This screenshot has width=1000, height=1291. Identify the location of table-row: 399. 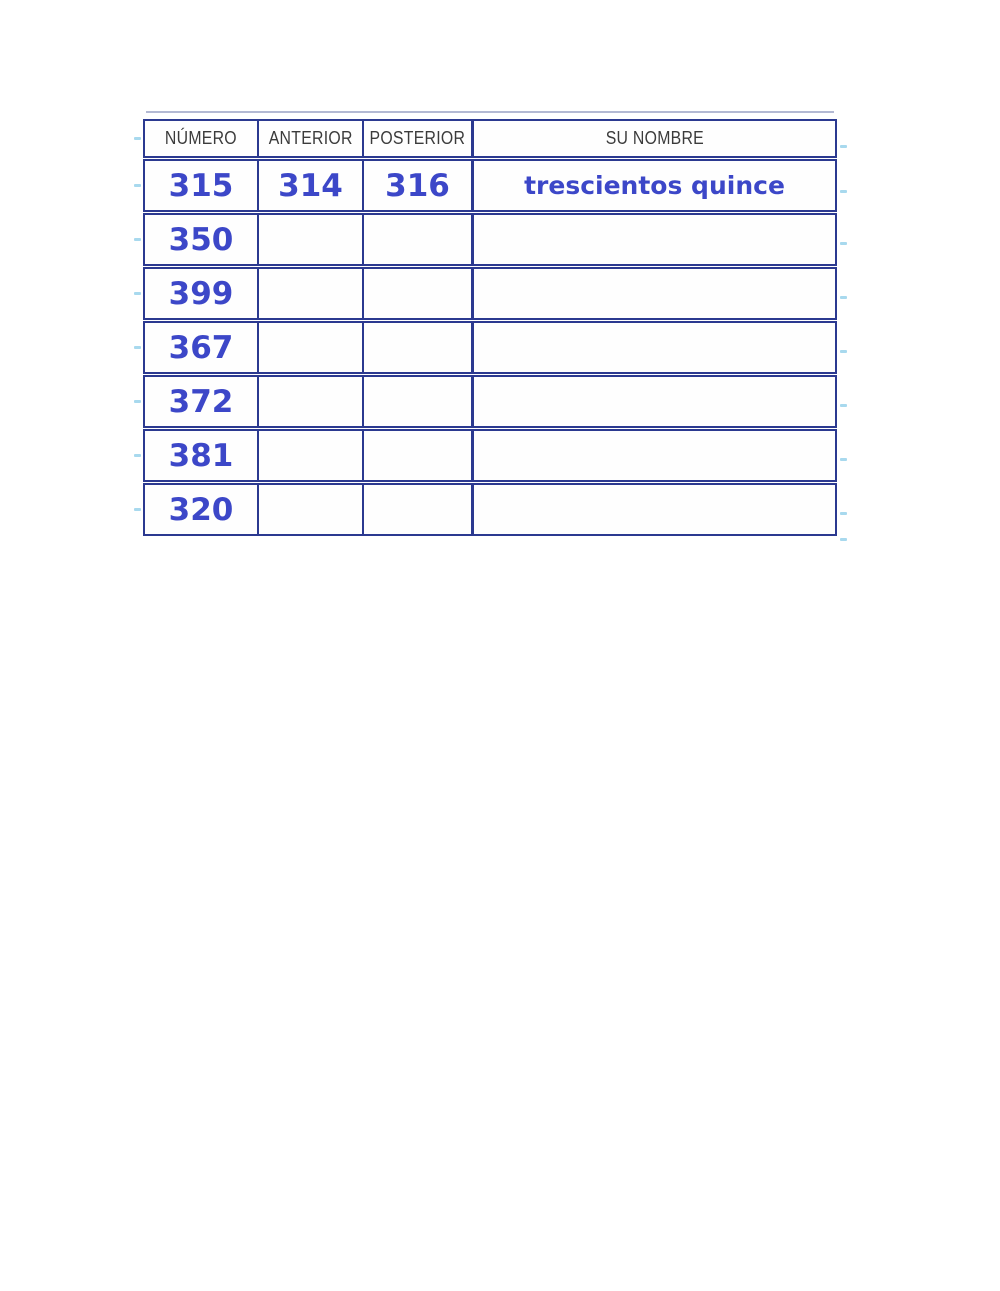
(490, 293).